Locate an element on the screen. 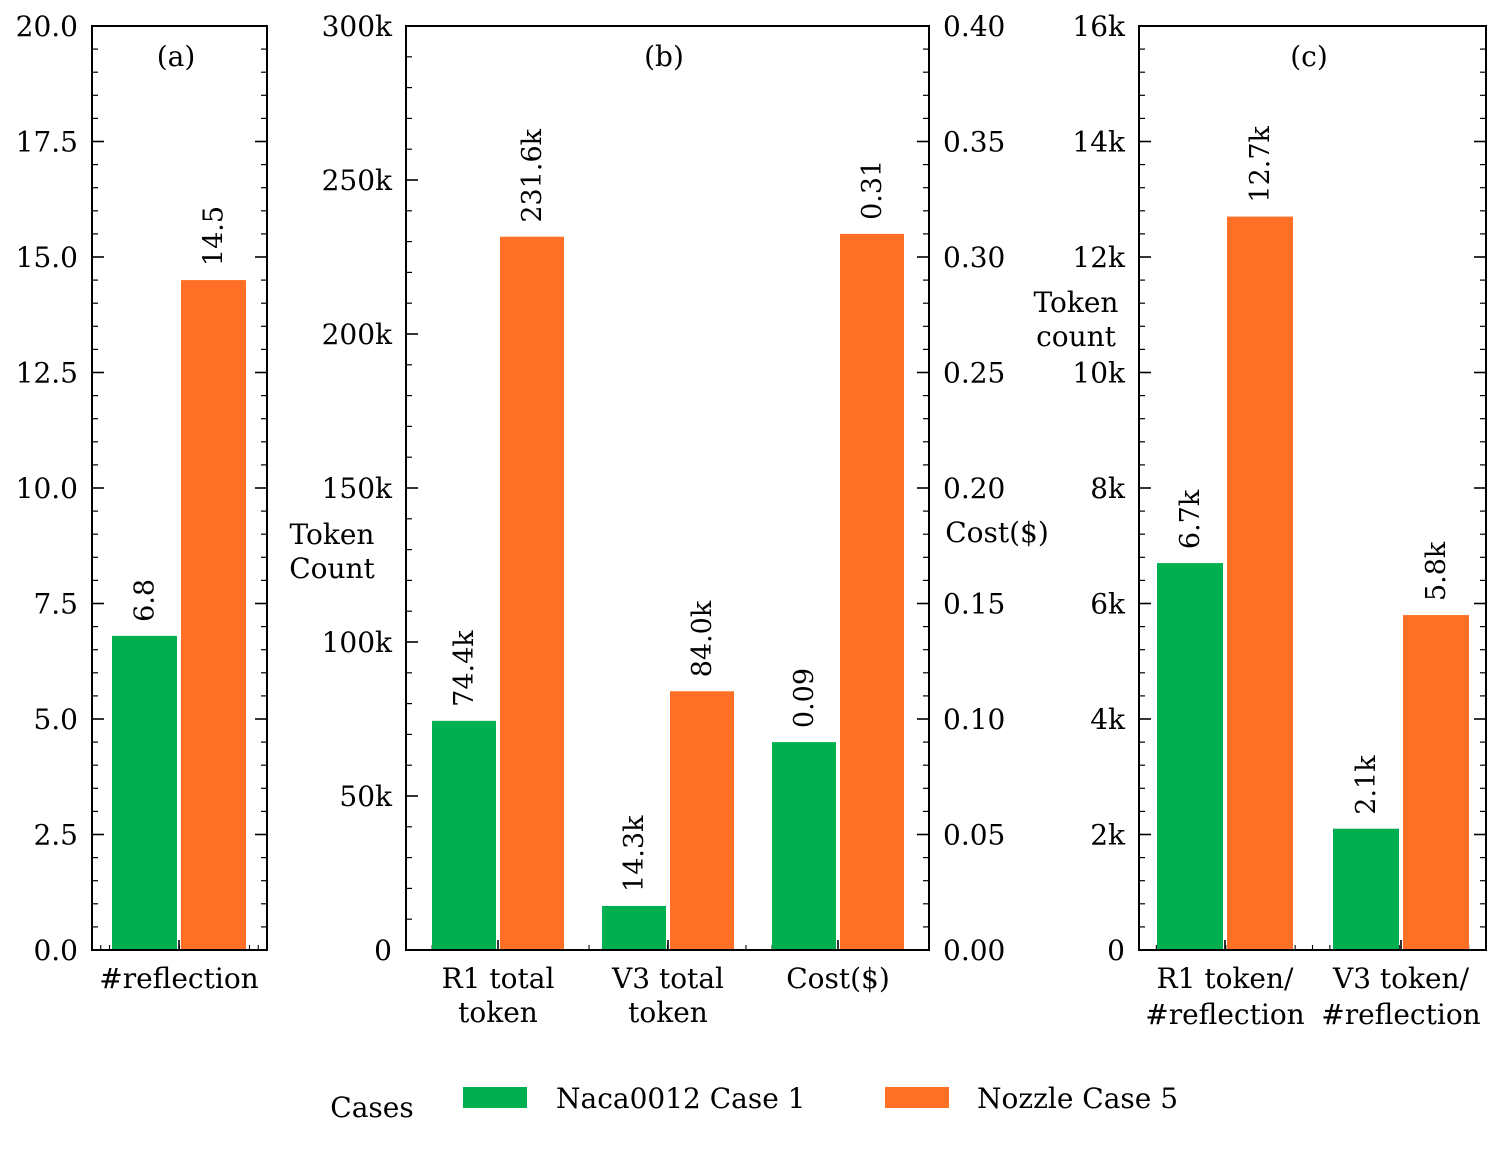 This screenshot has height=1157, width=1502. y-tick-label: 0.0 is located at coordinates (55, 950).